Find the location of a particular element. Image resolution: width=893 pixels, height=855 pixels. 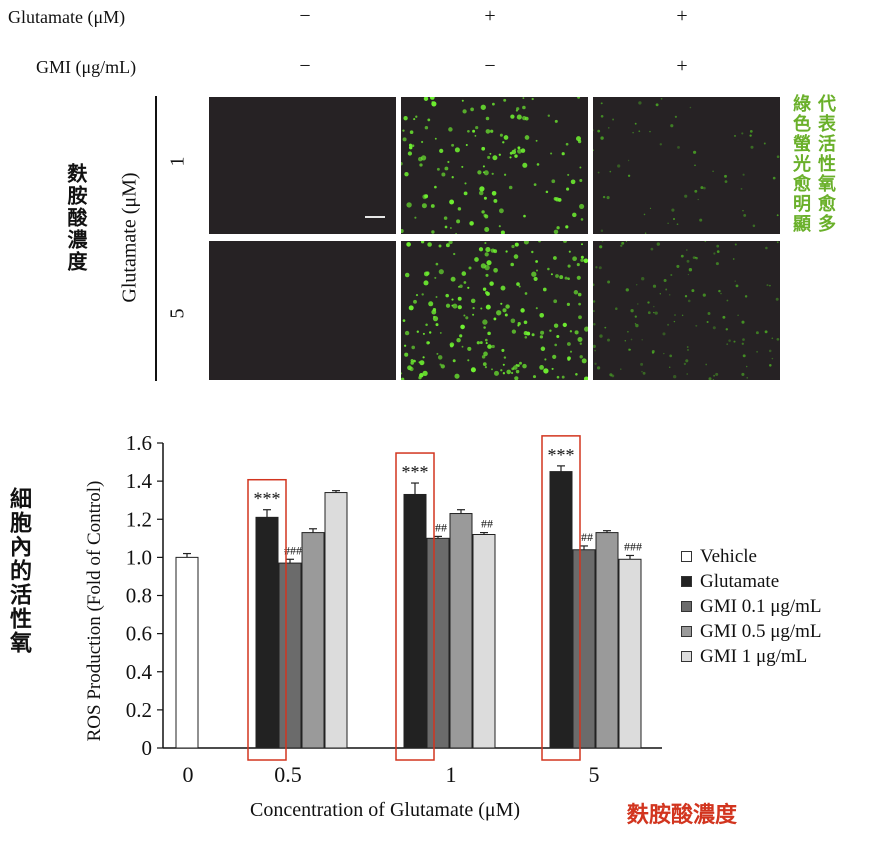

glutamate-sign-3: + is located at coordinates (682, 16).